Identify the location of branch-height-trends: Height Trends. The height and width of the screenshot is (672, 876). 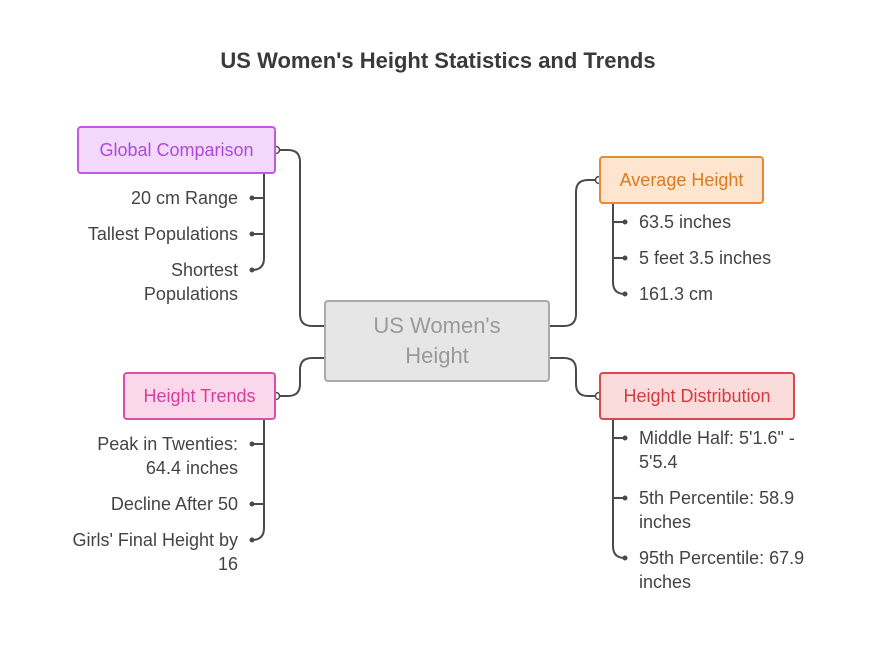
(199, 396).